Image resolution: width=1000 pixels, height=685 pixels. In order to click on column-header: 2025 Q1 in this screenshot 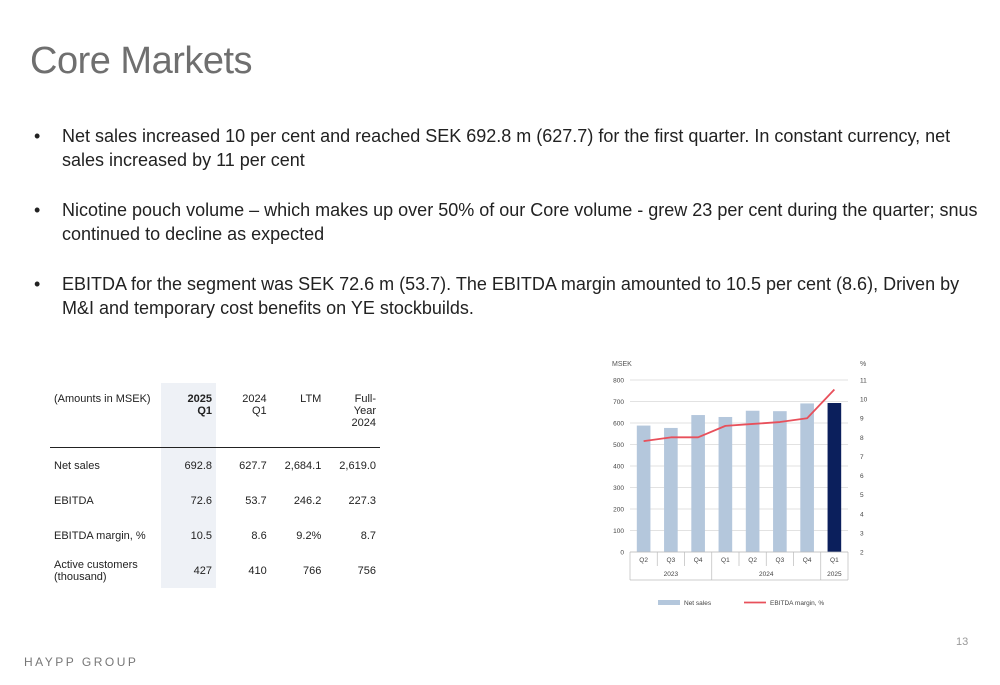, I will do `click(189, 415)`.